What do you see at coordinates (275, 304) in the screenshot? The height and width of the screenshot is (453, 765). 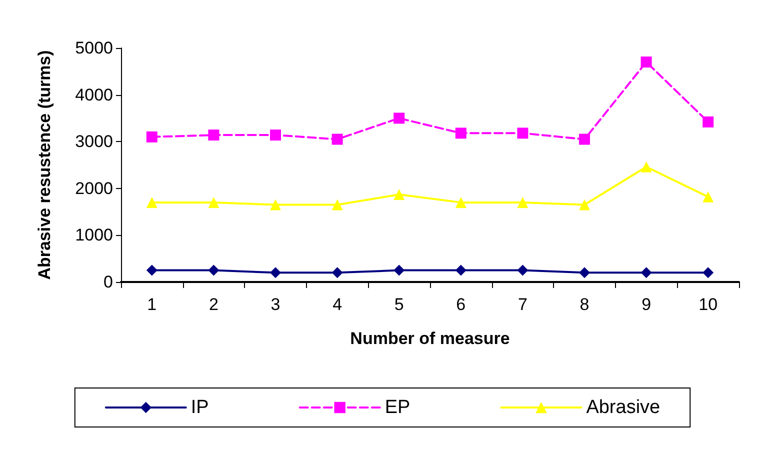 I see `x-tick-label: 3` at bounding box center [275, 304].